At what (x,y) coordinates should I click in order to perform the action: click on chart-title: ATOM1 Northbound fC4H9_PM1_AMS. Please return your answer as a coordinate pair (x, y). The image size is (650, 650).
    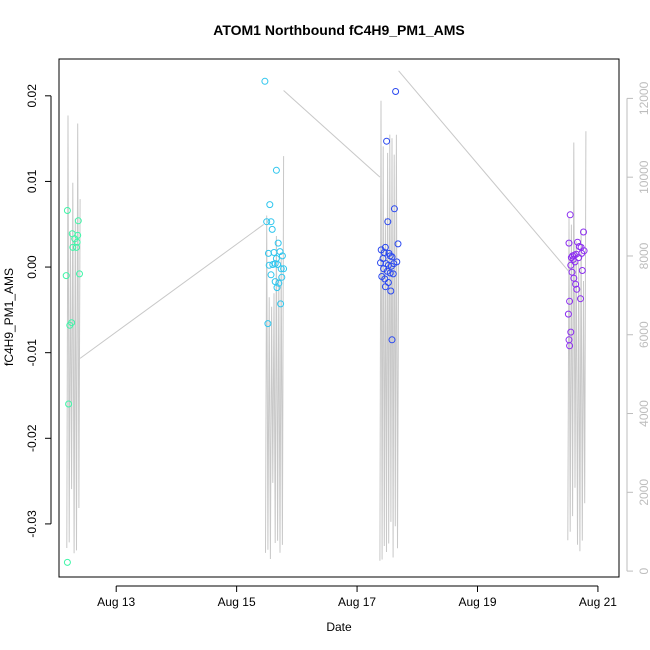
    Looking at the image, I should click on (339, 30).